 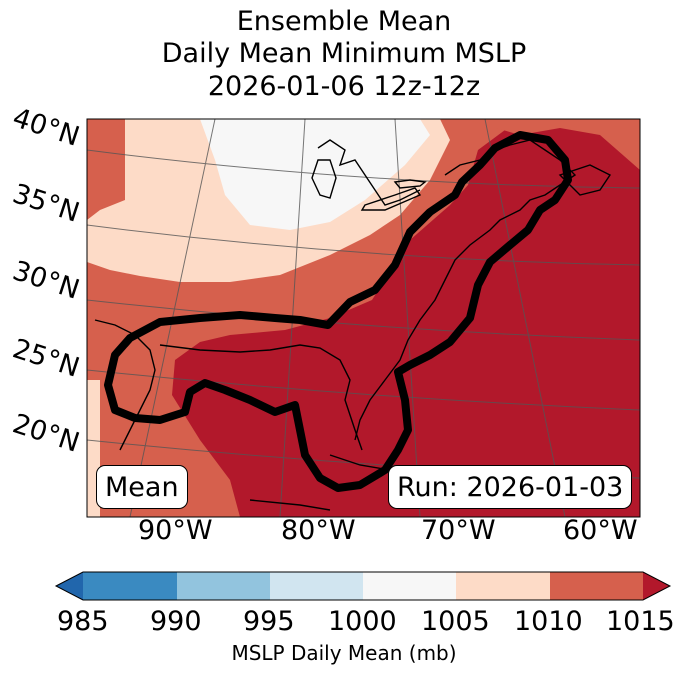 I want to click on lon-label-80w: 80°W, so click(x=318, y=530).